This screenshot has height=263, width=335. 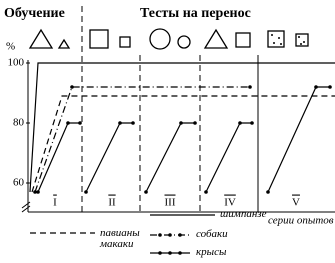 What do you see at coordinates (120, 238) in the screenshot?
I see `legend-label: павианы макаки` at bounding box center [120, 238].